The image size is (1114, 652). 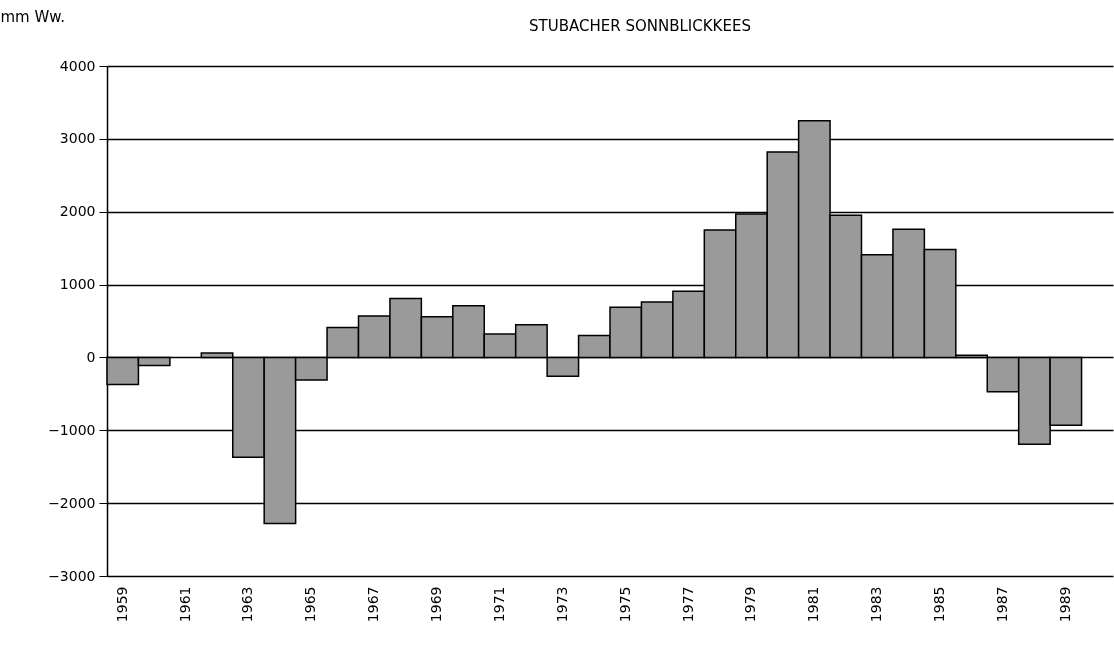 What do you see at coordinates (813, 604) in the screenshot?
I see `x-tick-label: 1981` at bounding box center [813, 604].